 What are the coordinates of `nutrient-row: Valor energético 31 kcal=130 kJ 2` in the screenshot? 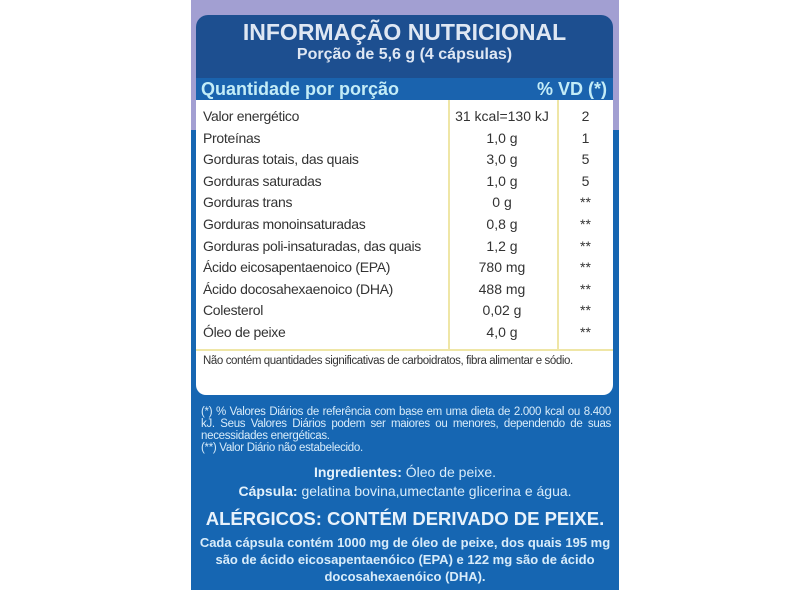 It's located at (404, 116).